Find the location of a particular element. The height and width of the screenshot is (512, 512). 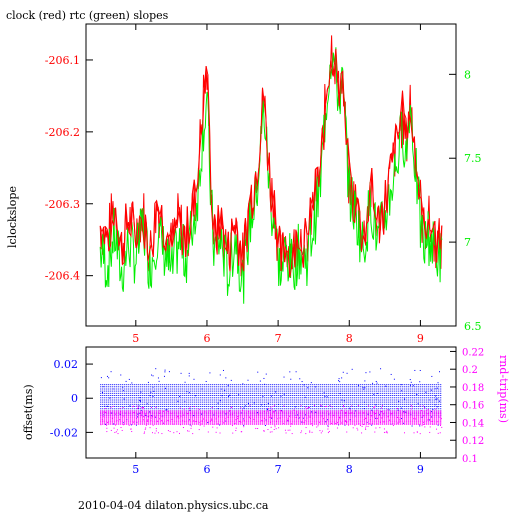

top-y-axis-label: lclockslope is located at coordinates (12, 217).